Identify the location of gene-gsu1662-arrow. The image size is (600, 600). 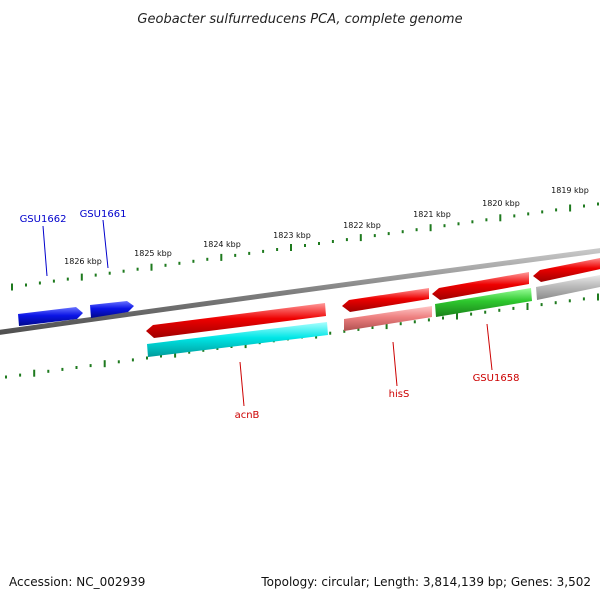
(50, 316).